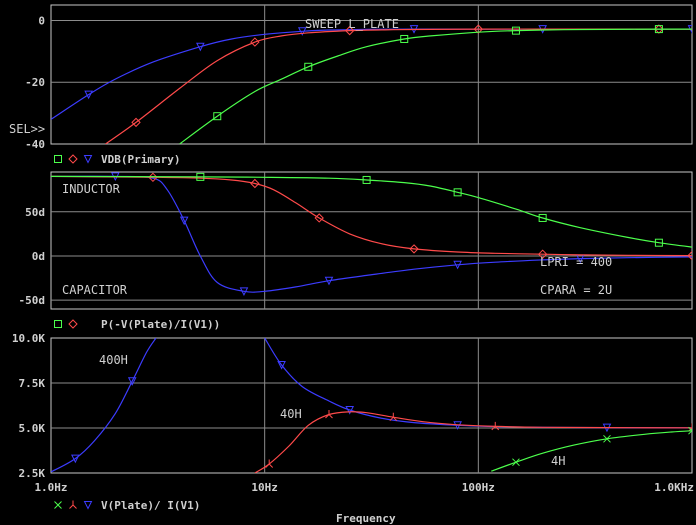 This screenshot has width=696, height=525. I want to click on y-tick-label: -50d, so click(32, 300).